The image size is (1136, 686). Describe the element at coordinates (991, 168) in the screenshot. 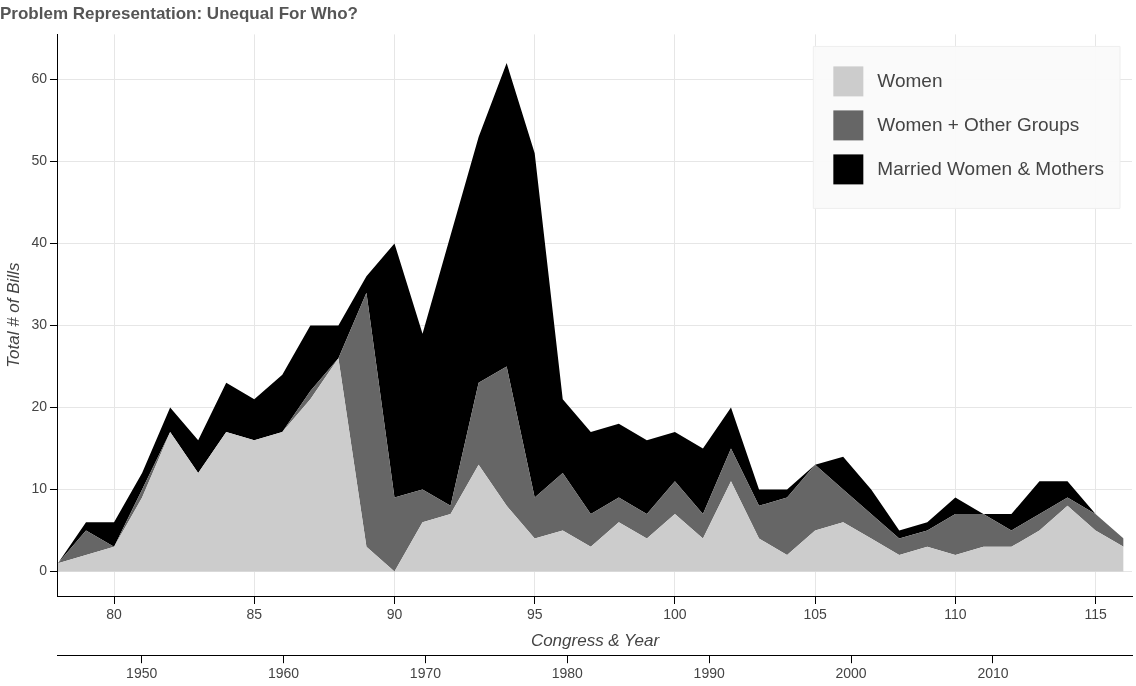

I see `legend-label: Married Women & Mothers` at that location.